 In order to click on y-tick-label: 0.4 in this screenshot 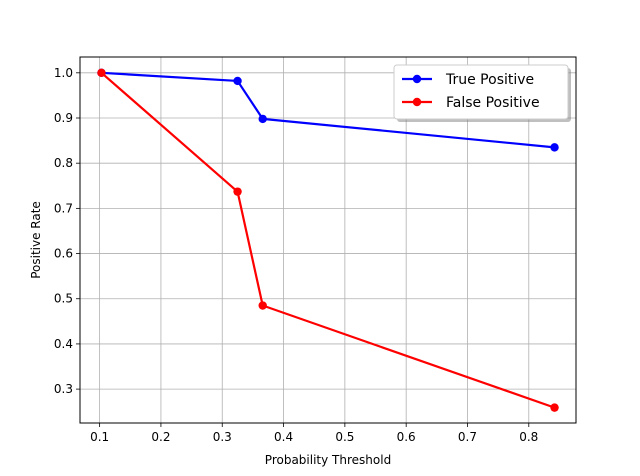, I will do `click(63, 344)`.